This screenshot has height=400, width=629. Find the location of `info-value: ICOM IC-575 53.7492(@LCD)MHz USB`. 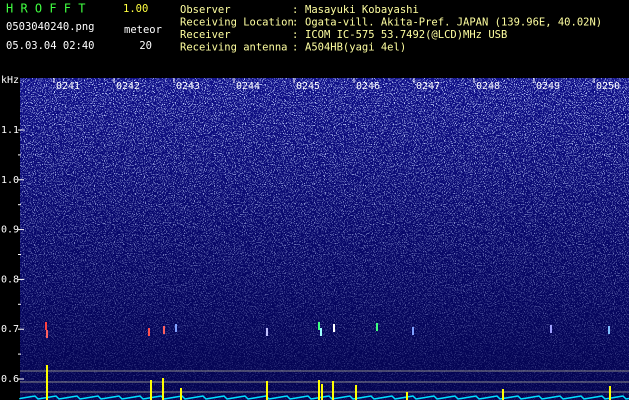

info-value: ICOM IC-575 53.7492(@LCD)MHz USB is located at coordinates (406, 35).